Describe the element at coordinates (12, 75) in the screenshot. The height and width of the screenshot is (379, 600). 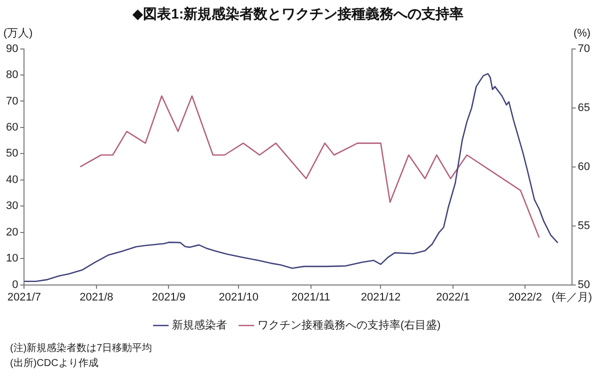
I see `y-tick-label: 80` at that location.